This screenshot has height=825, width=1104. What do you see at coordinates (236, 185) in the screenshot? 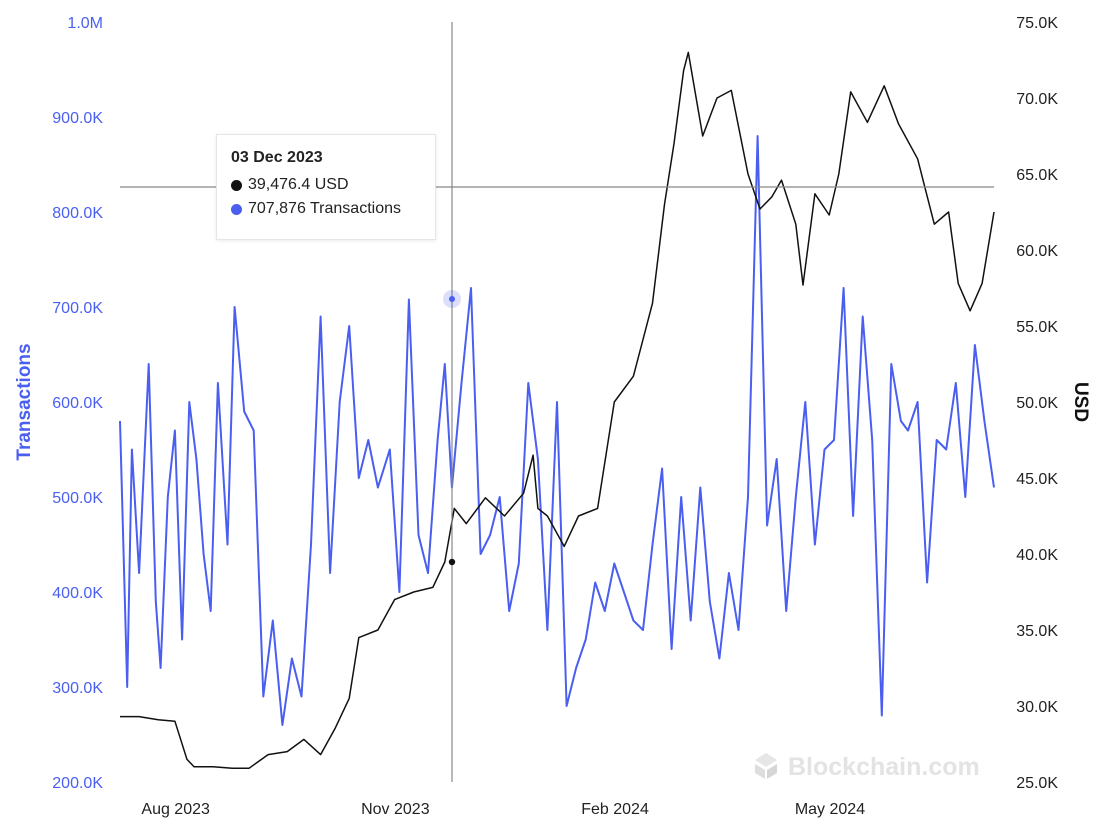
I see `usd-dot-icon` at bounding box center [236, 185].